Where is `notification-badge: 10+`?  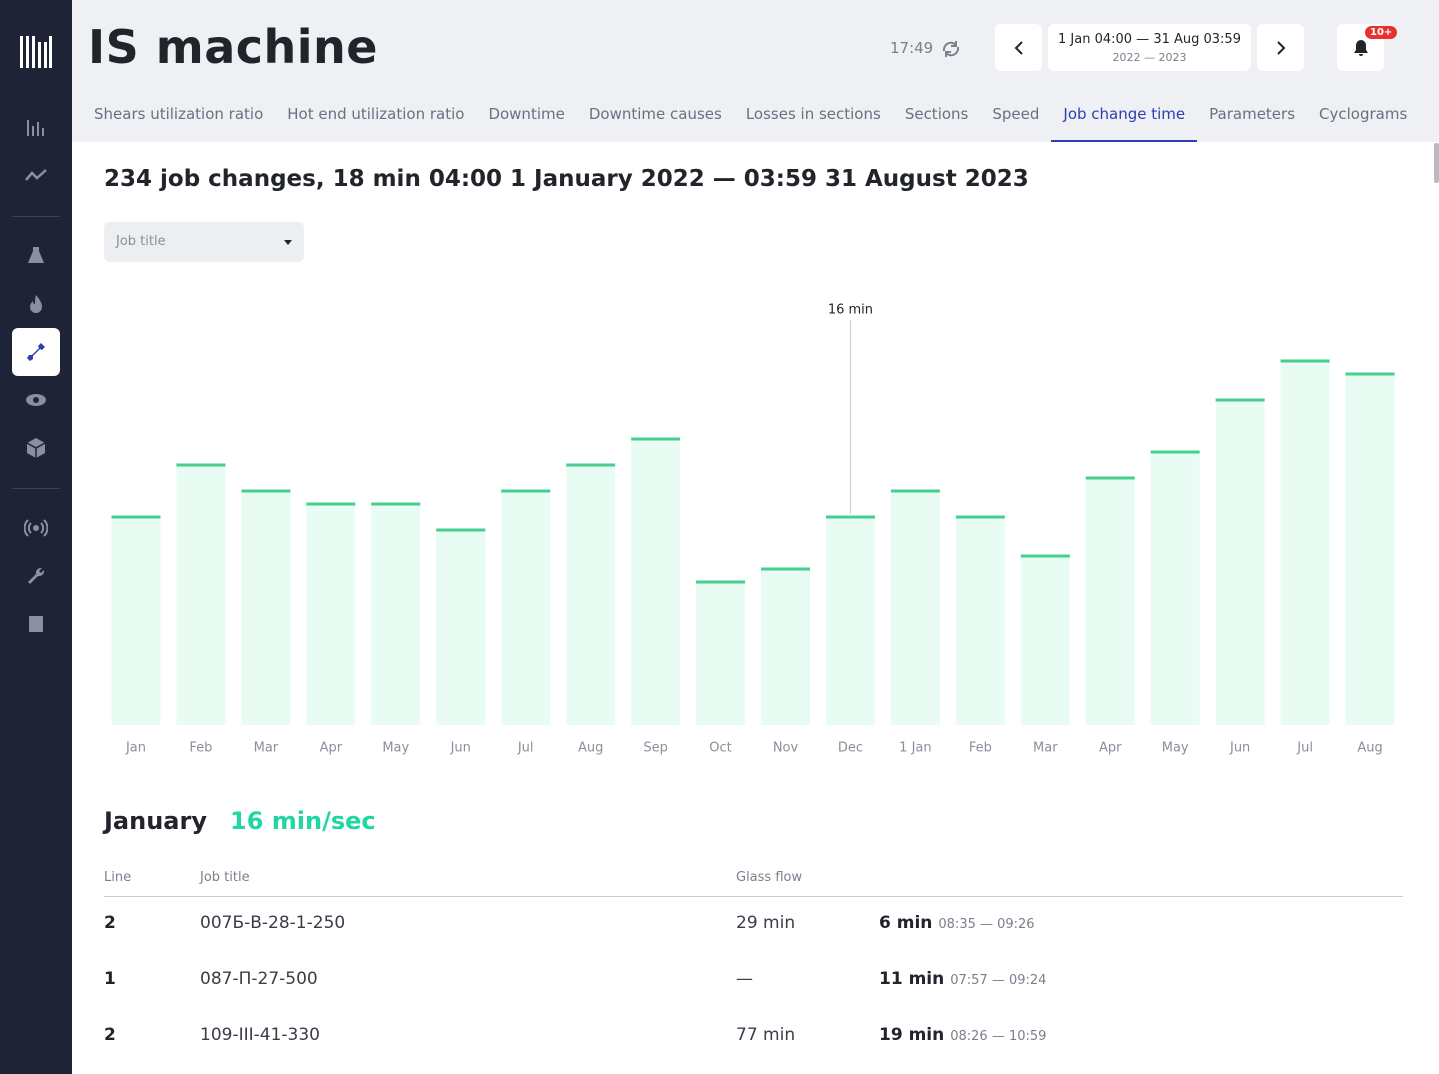
notification-badge: 10+ is located at coordinates (1381, 32).